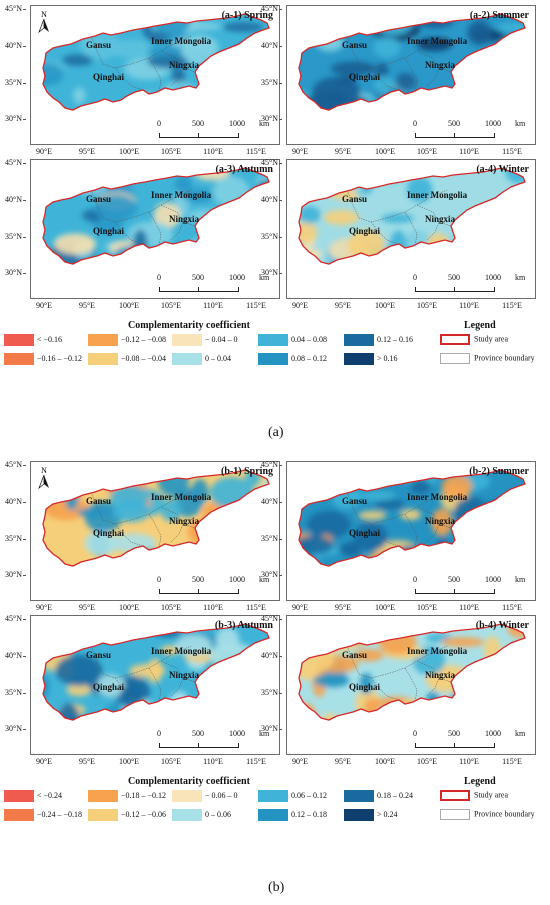 The image size is (550, 905). Describe the element at coordinates (292, 360) in the screenshot. I see `legend-item: 0.08 – 0.12` at that location.